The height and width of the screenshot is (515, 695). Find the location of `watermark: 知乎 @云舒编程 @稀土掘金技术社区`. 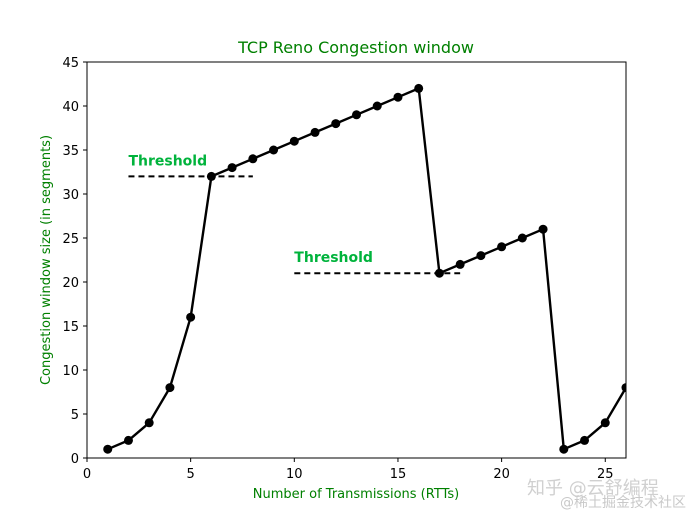

watermark: 知乎 @云舒编程 @稀土掘金技术社区 is located at coordinates (606, 494).